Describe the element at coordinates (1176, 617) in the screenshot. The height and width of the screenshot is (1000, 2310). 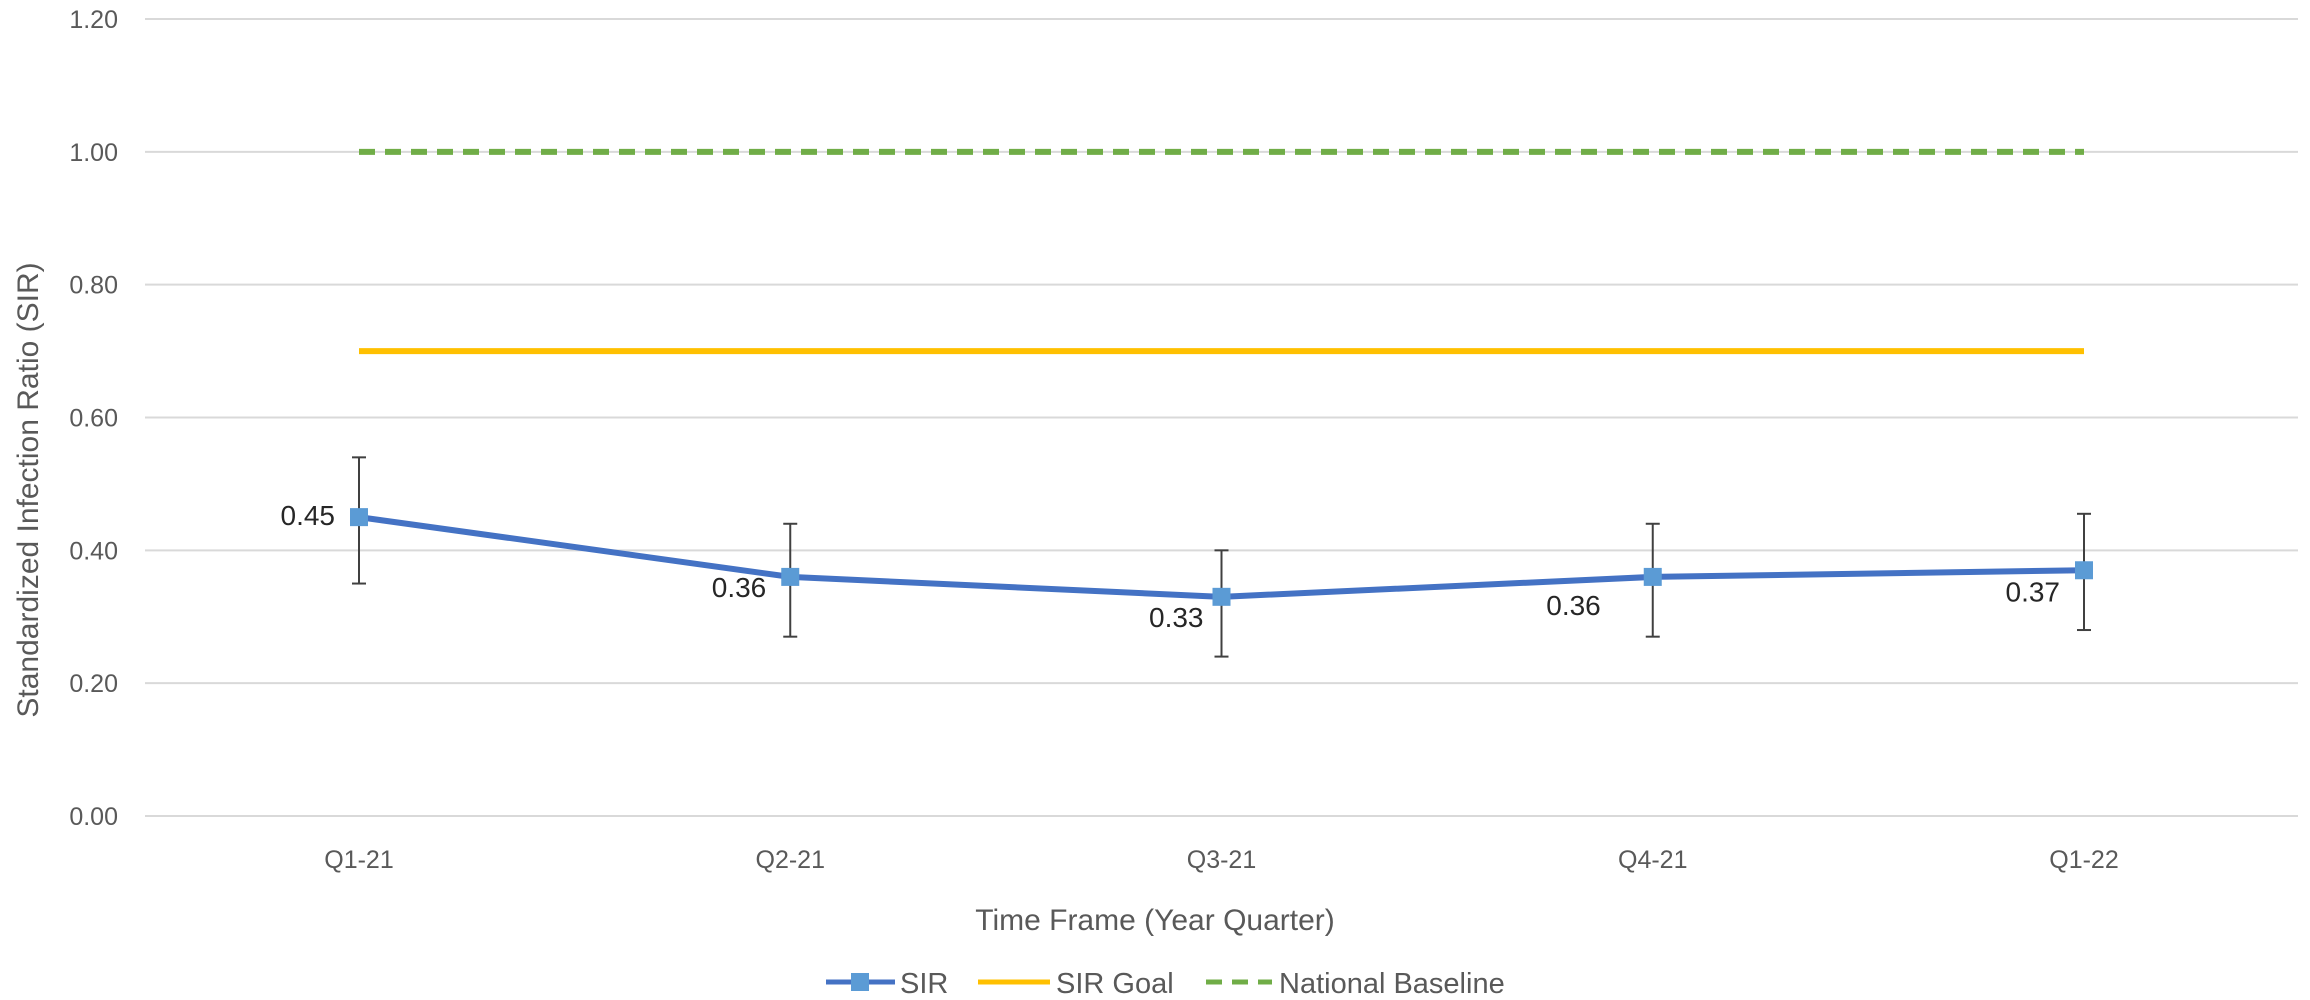
I see `sir-data-label-2: 0.33` at that location.